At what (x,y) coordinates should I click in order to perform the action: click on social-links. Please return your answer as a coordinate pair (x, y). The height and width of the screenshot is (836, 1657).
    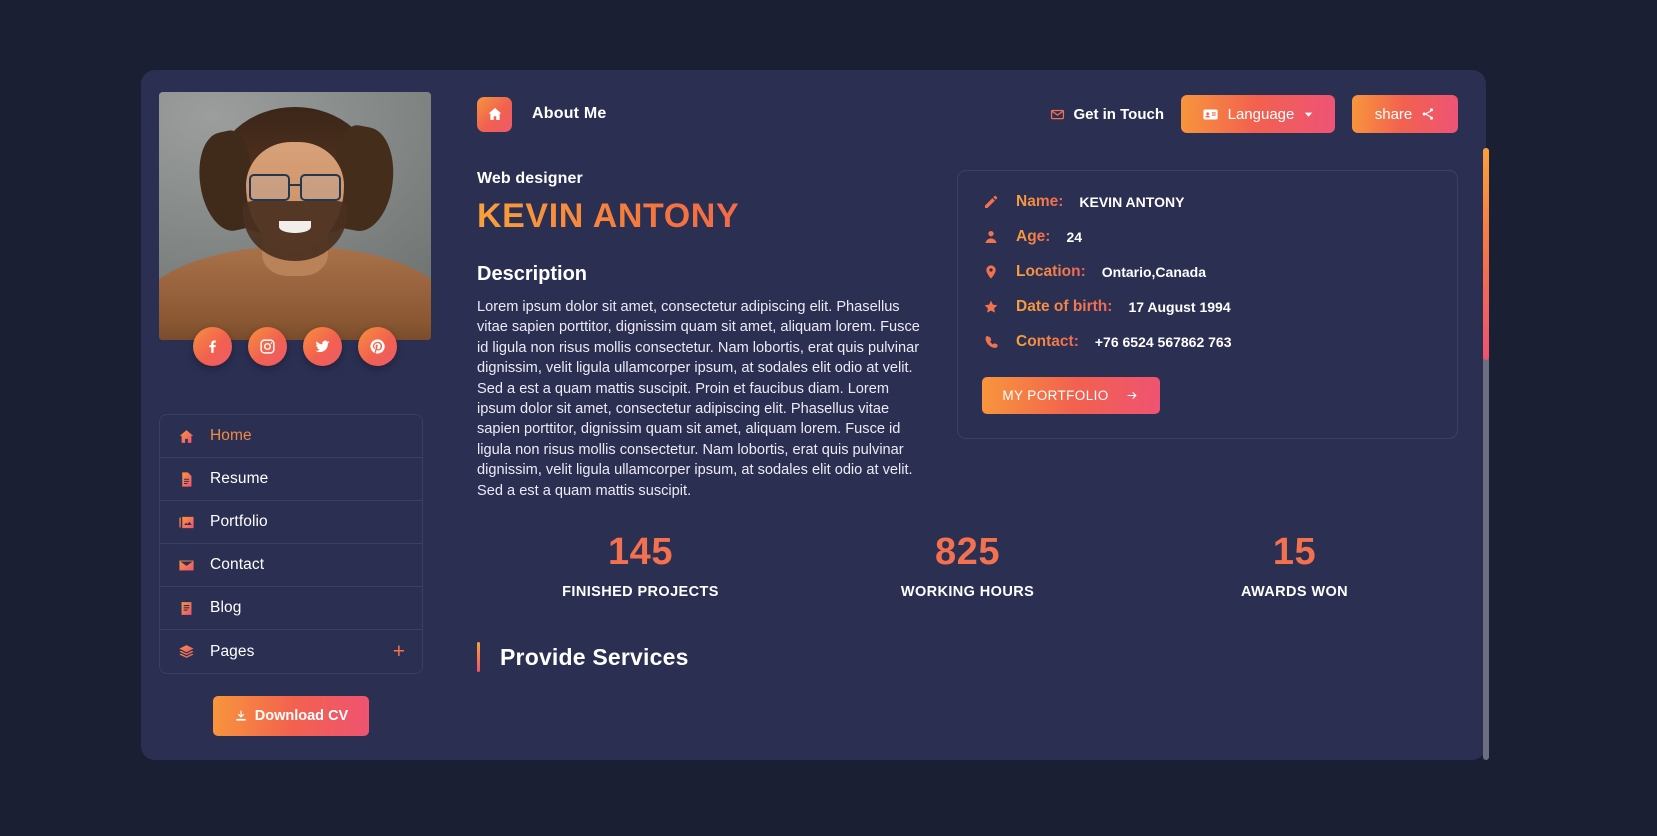
    Looking at the image, I should click on (295, 346).